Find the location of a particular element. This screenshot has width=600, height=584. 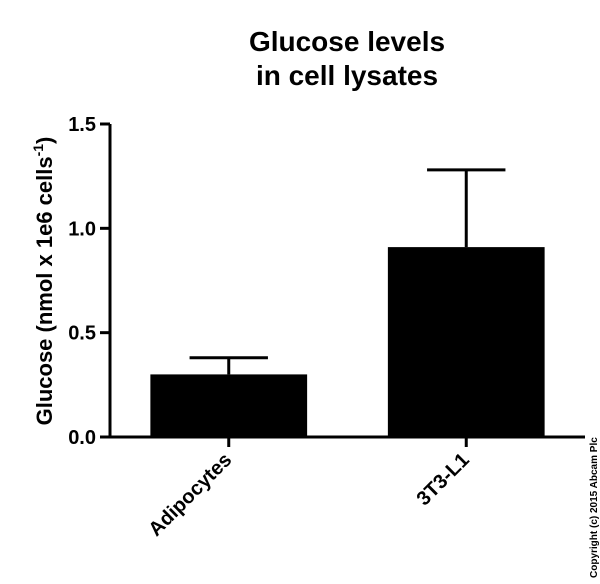

y-axis-label-superscript: -1 is located at coordinates (38, 150).